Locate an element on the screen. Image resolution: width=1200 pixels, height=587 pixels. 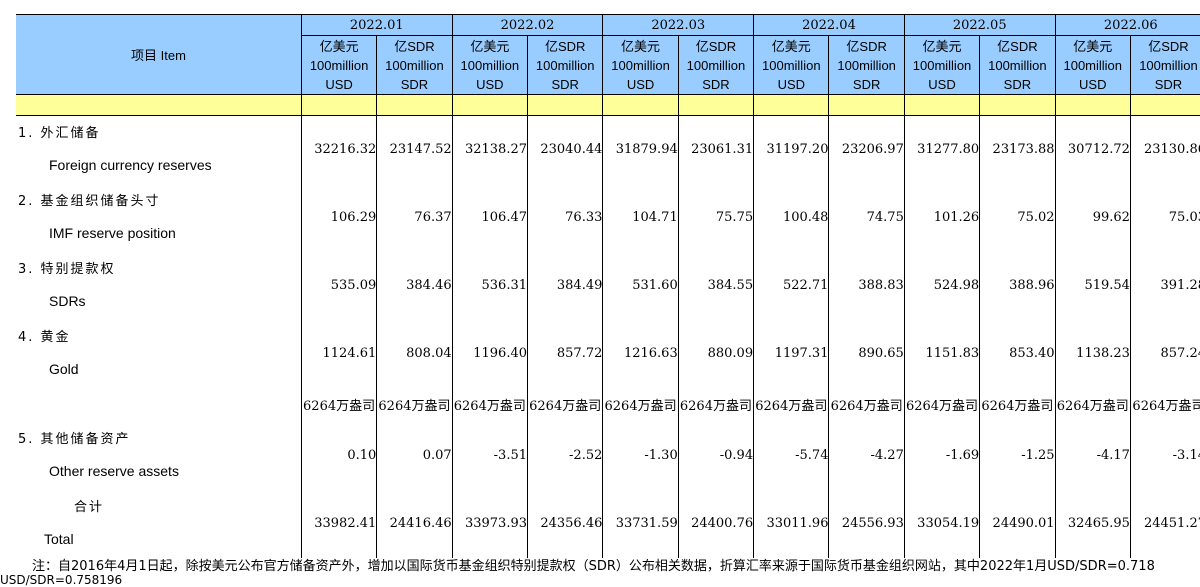
value-cell: 531.60 is located at coordinates (640, 285).